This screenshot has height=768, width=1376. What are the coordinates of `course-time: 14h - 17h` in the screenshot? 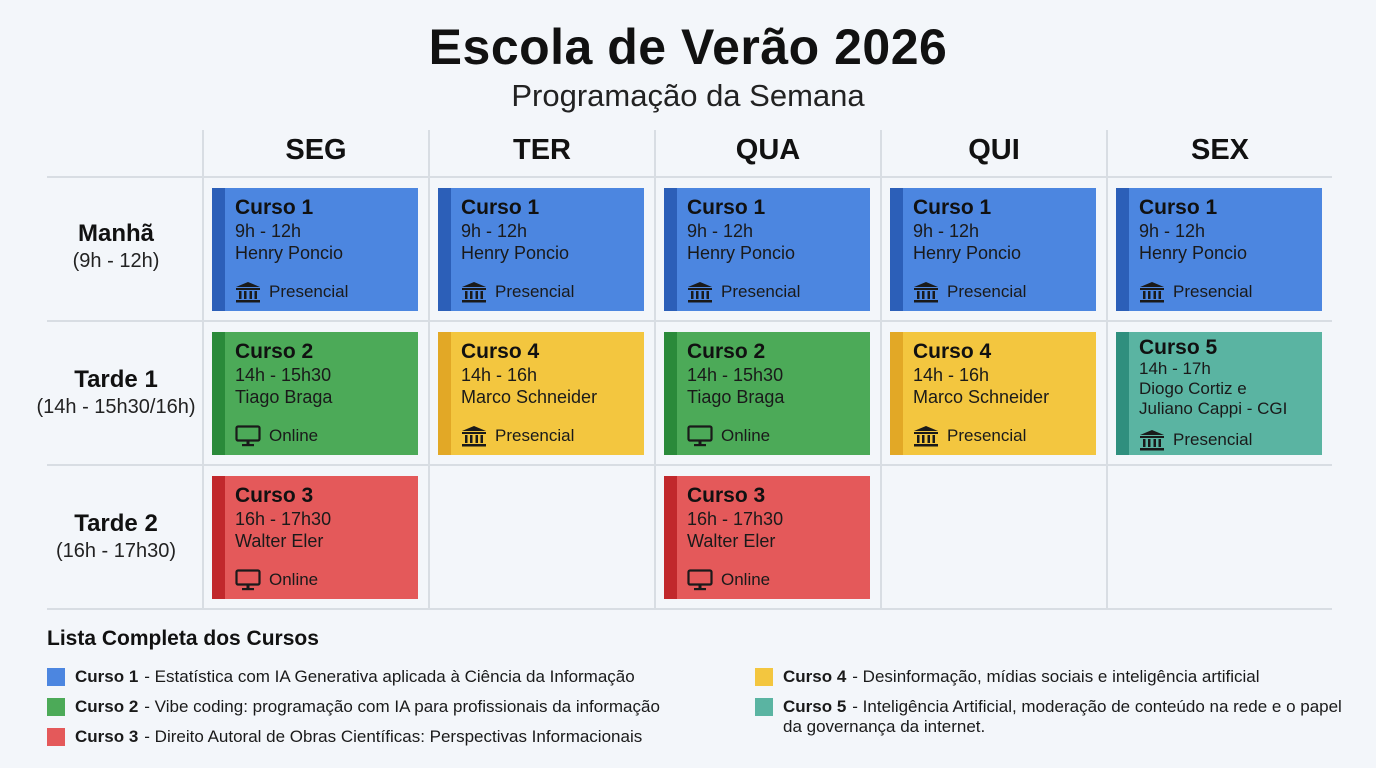 It's located at (1175, 368).